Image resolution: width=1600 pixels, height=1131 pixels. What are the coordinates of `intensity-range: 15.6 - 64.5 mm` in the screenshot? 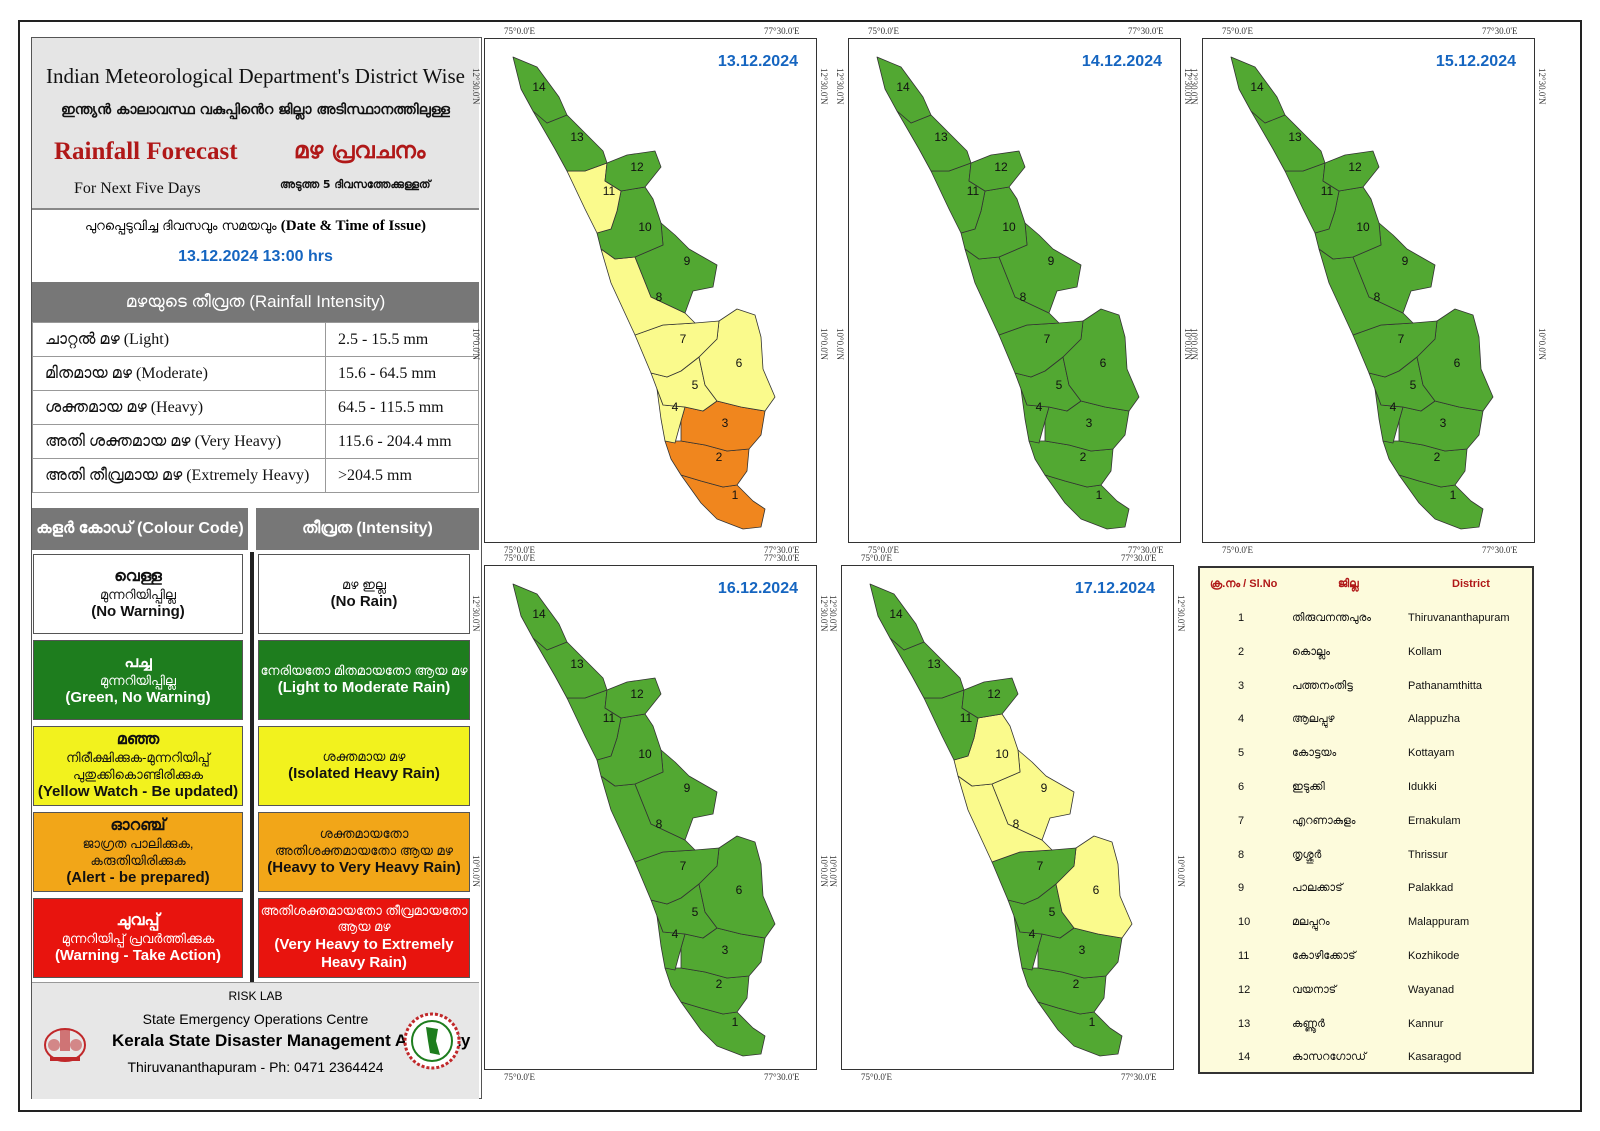 It's located at (402, 373).